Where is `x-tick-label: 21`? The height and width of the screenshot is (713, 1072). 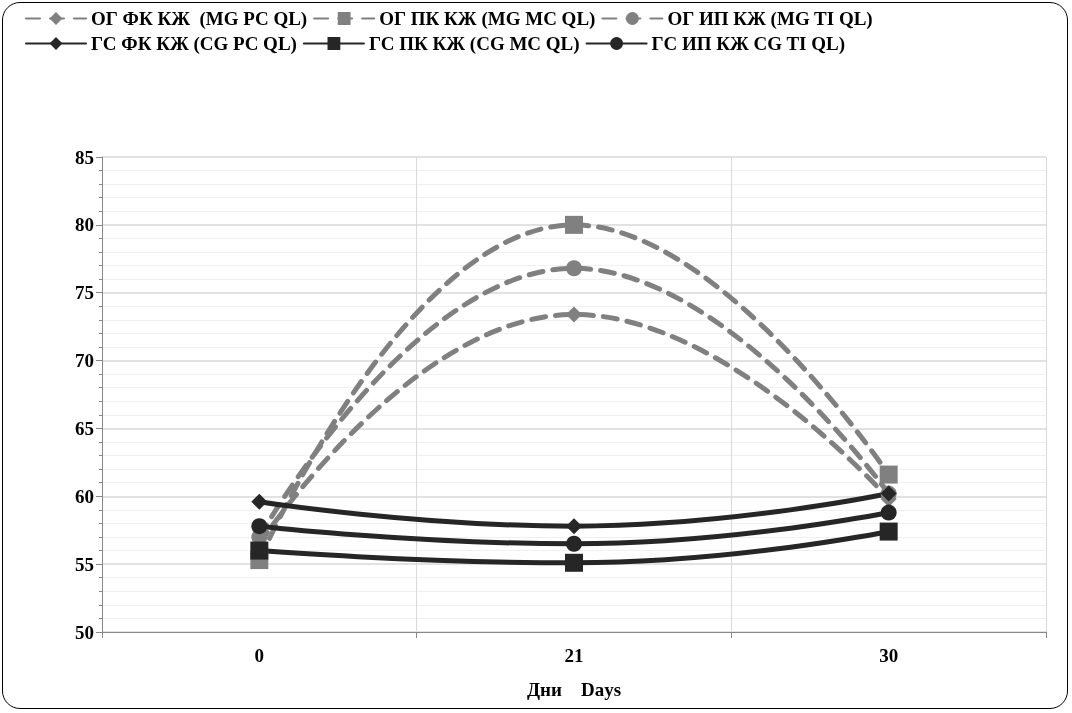
x-tick-label: 21 is located at coordinates (574, 655).